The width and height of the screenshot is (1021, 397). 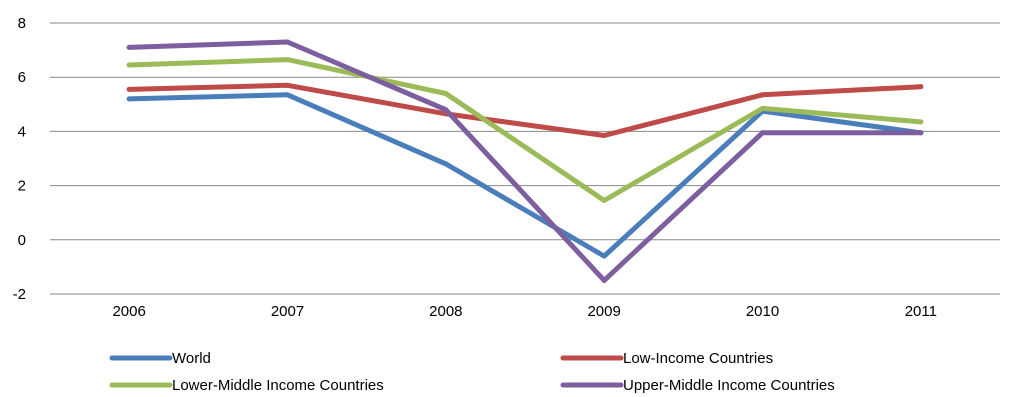 I want to click on x-tick-label: 2008, so click(x=445, y=311).